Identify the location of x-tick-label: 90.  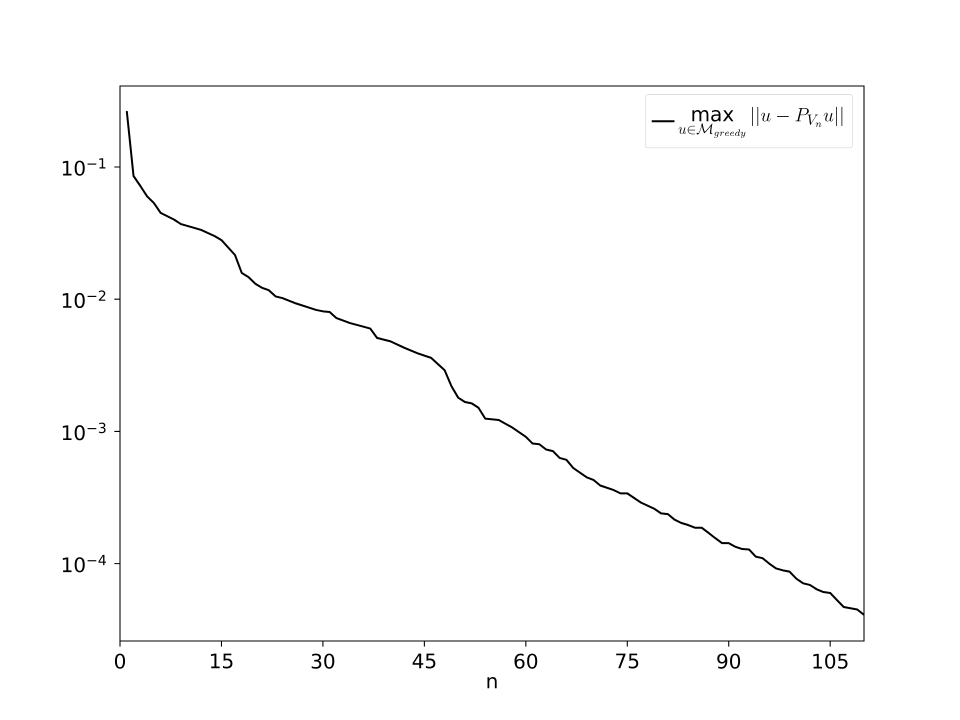
(728, 661).